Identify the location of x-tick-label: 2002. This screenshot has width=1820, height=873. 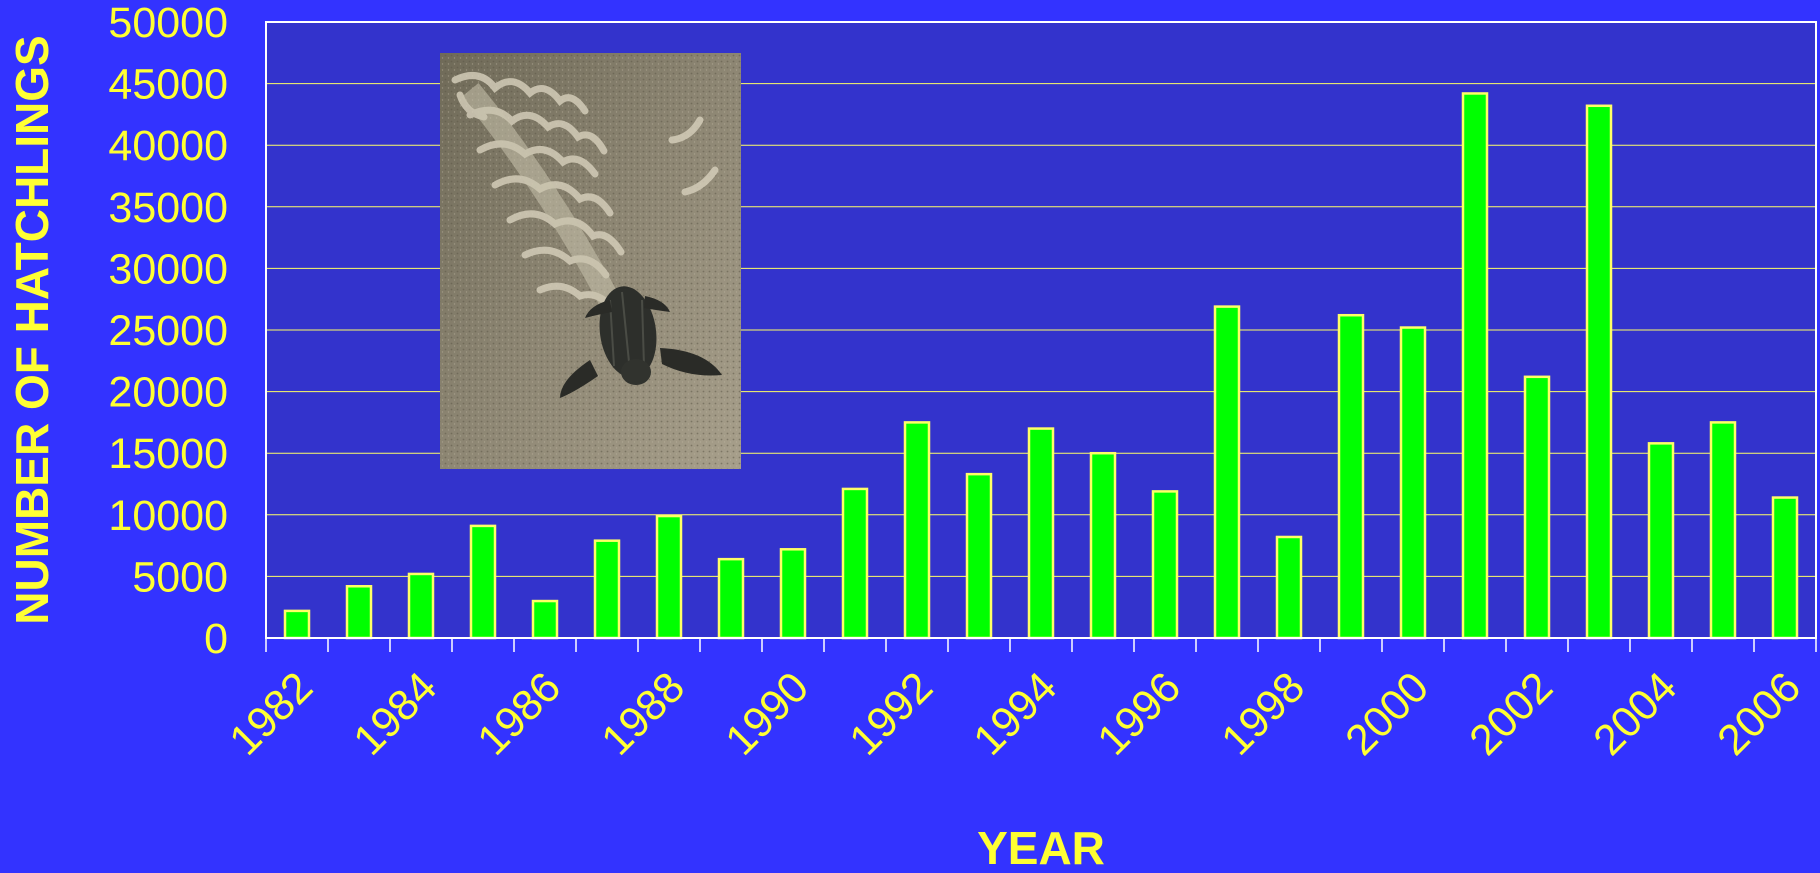
(1511, 714).